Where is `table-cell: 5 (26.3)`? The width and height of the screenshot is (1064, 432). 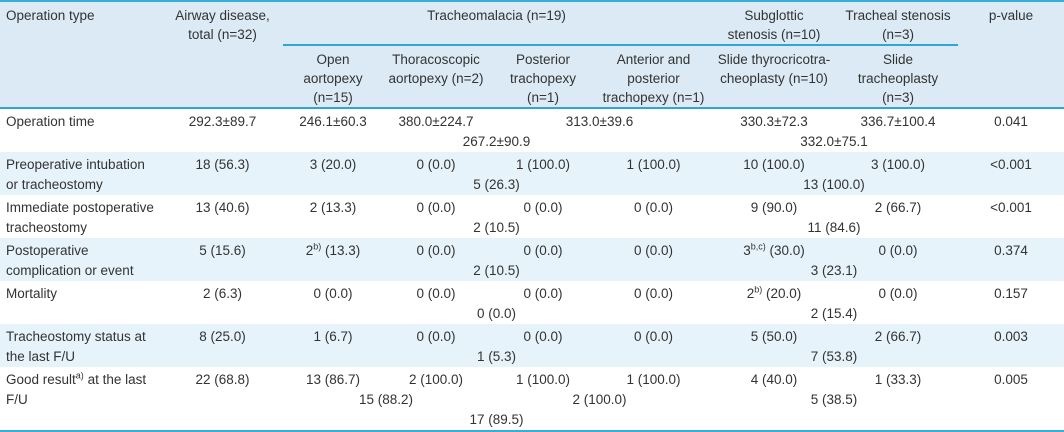
table-cell: 5 (26.3) is located at coordinates (497, 185).